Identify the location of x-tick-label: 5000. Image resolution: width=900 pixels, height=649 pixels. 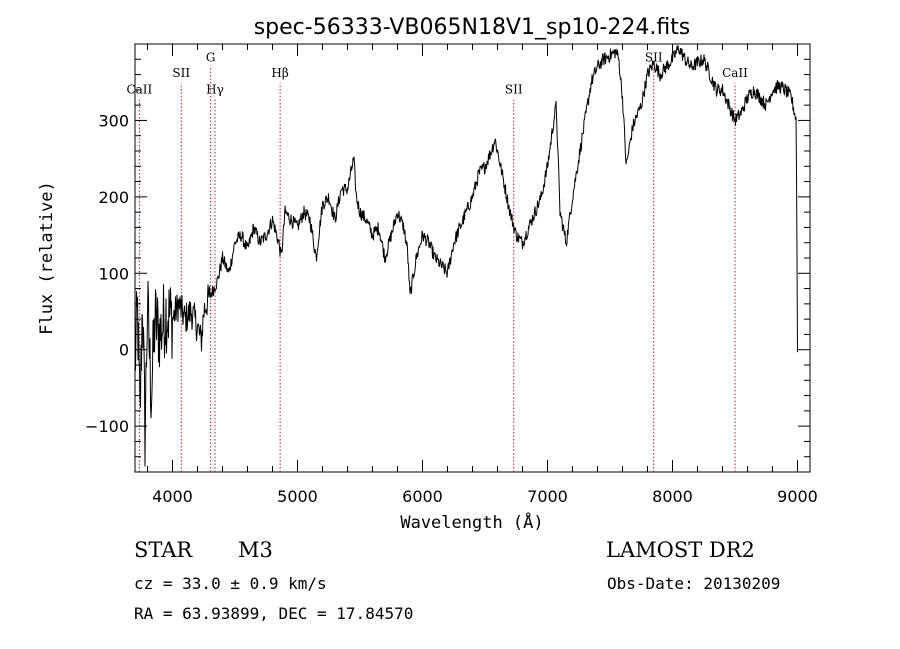
(297, 496).